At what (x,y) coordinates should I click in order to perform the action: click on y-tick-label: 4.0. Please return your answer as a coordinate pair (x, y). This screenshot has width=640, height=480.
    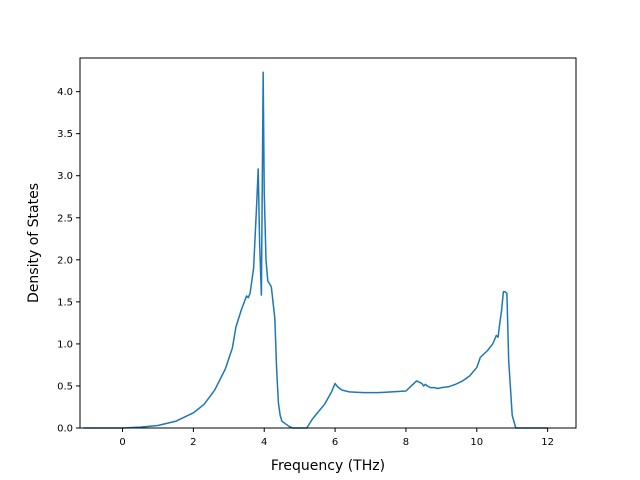
    Looking at the image, I should click on (65, 92).